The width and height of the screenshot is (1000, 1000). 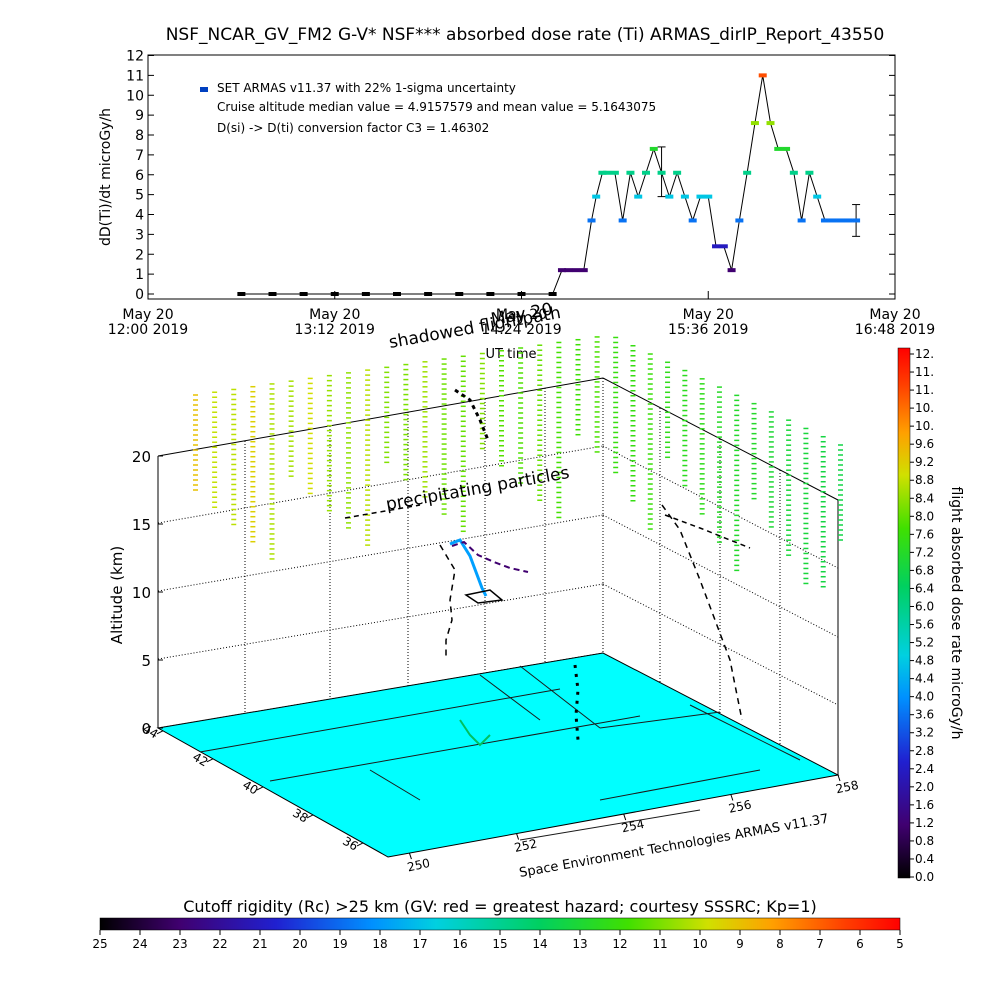 What do you see at coordinates (139, 295) in the screenshot?
I see `y-tick-label: 0` at bounding box center [139, 295].